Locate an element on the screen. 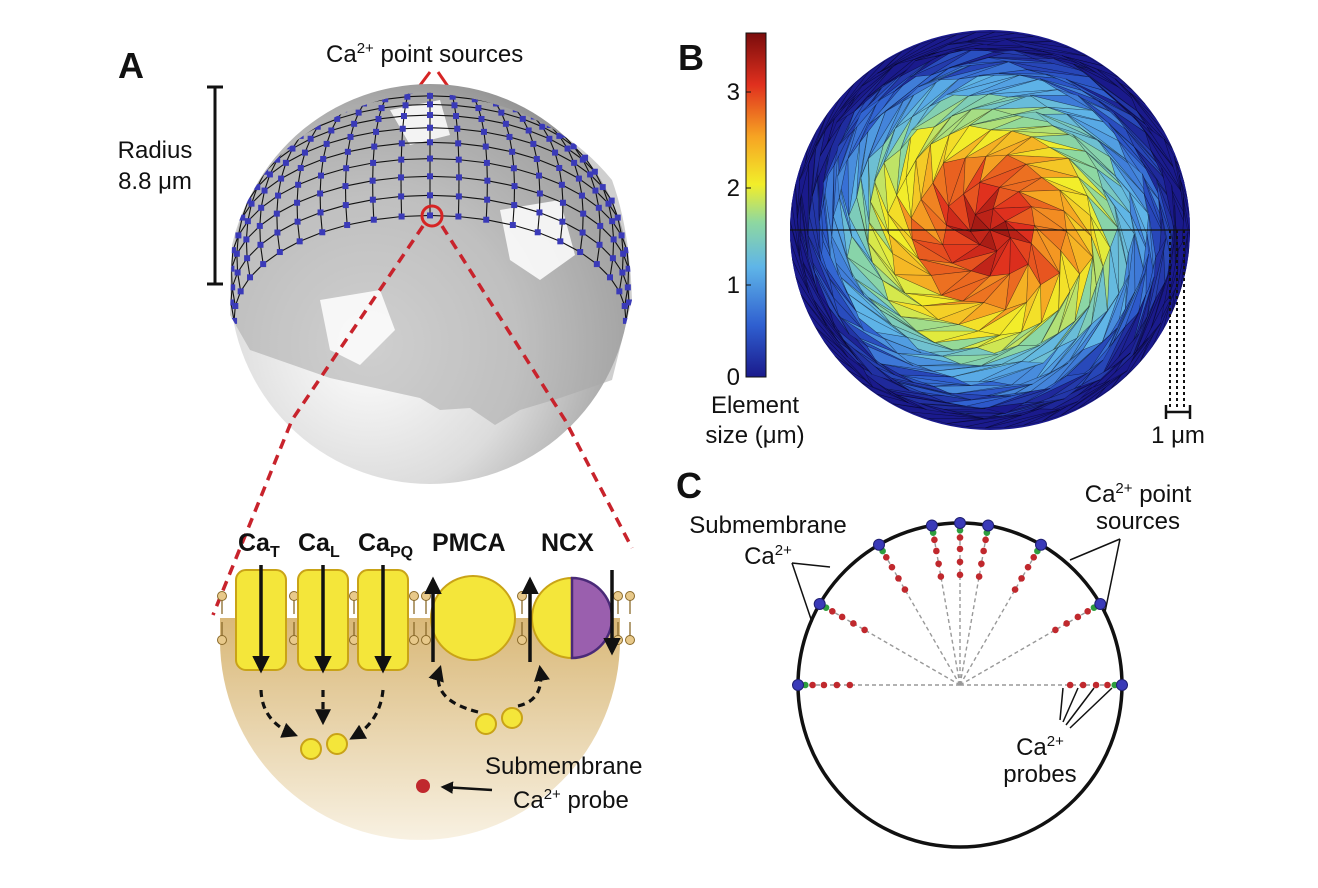 Image resolution: width=1318 pixels, height=888 pixels. channel-ca-t is located at coordinates (261, 619).